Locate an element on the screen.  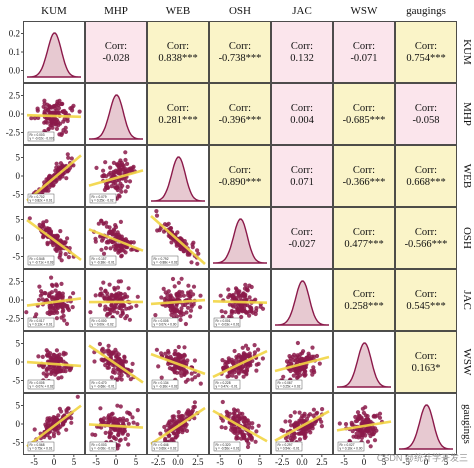
panel-kum-mhp: Corr:-0.028 is located at coordinates (116, 52).